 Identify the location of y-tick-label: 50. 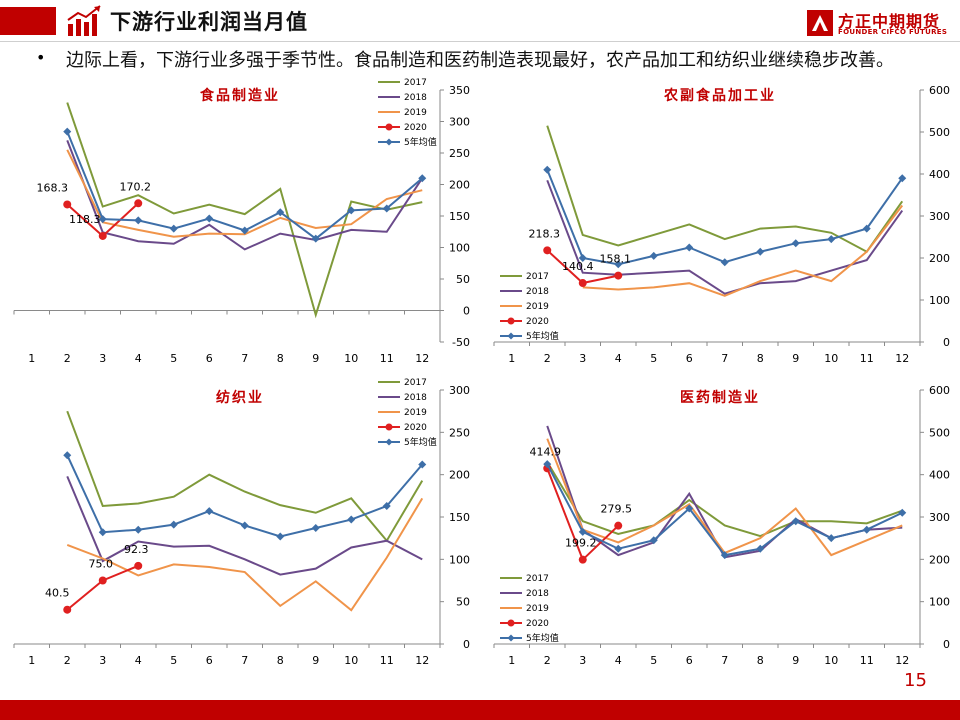
(463, 602).